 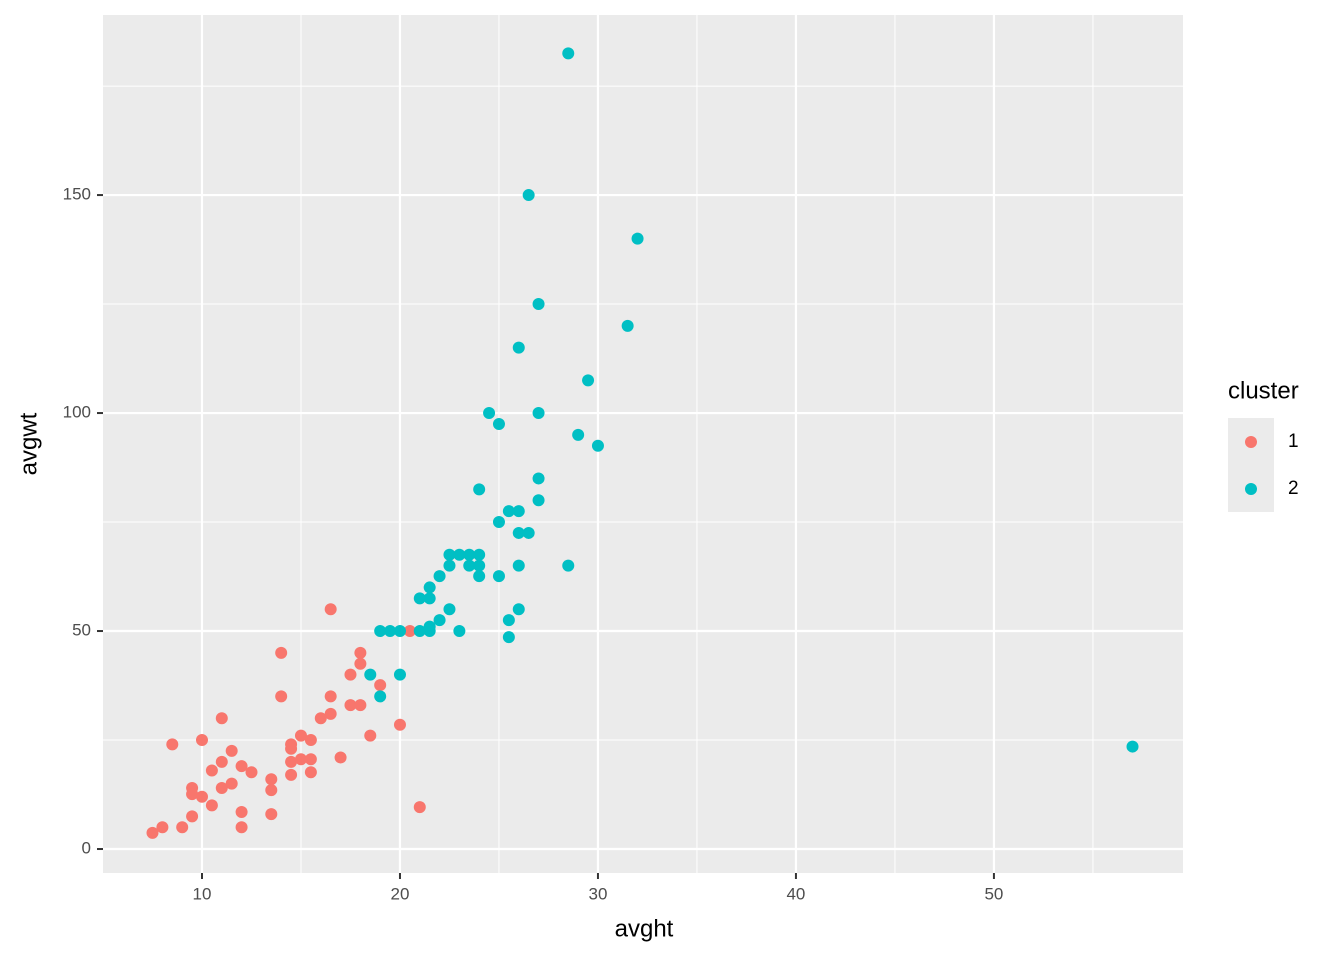 What do you see at coordinates (202, 893) in the screenshot?
I see `x-tick-label: 10` at bounding box center [202, 893].